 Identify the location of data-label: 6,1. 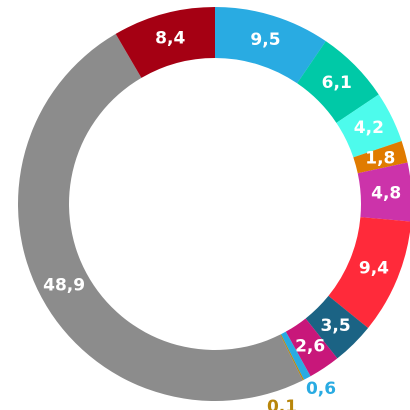
(337, 83).